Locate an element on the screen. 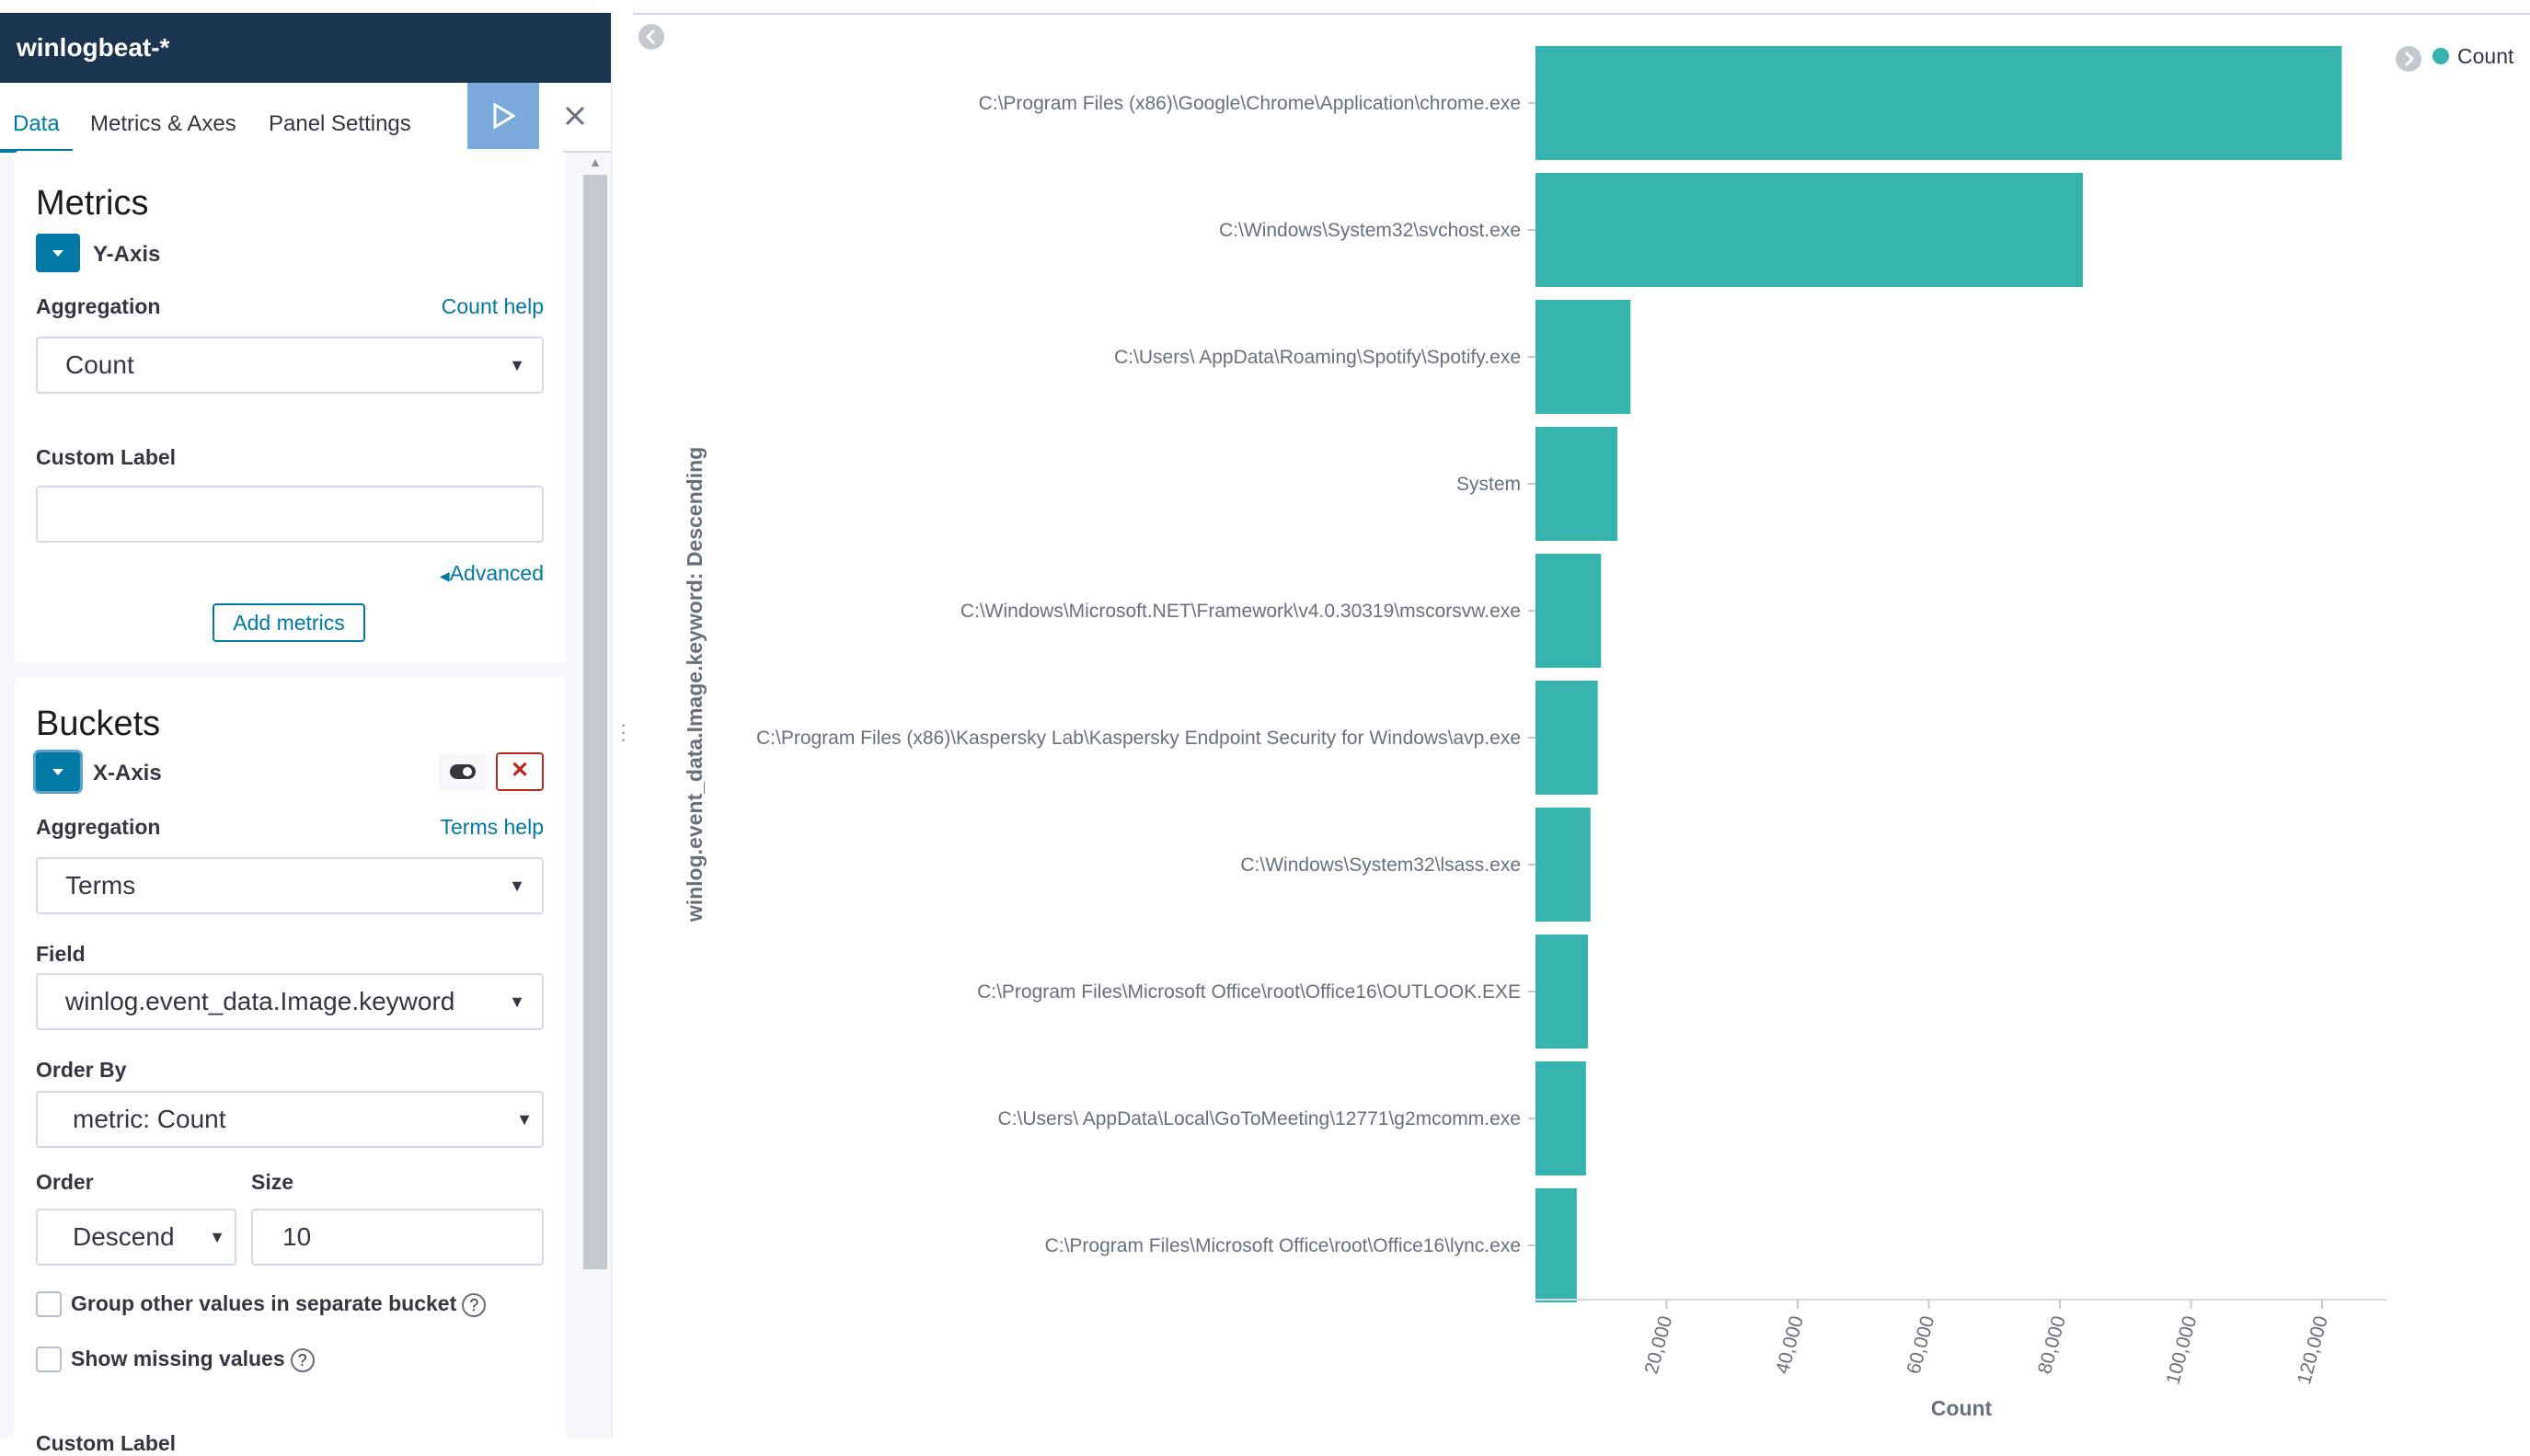  order-value: Descend is located at coordinates (124, 1236).